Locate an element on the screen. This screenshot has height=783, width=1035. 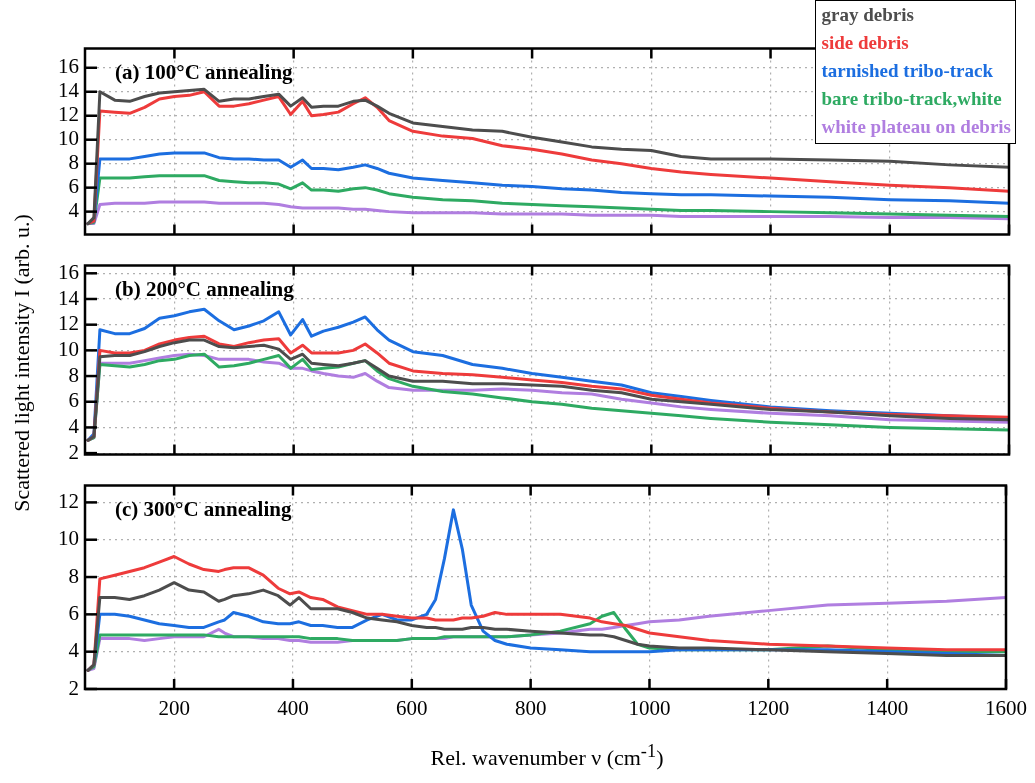
text: (c) 300°C annealing is located at coordinates (203, 508).